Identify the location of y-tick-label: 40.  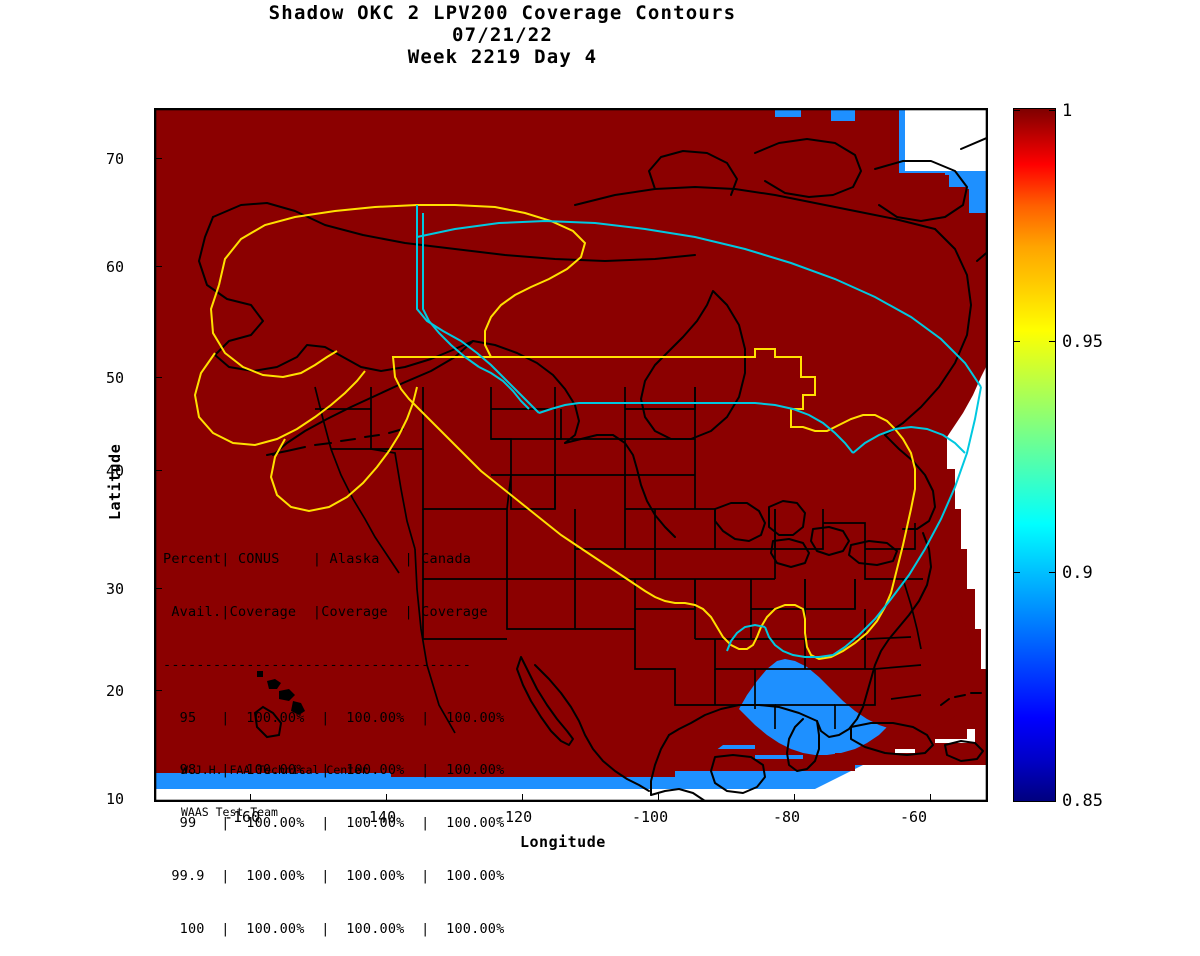
(115, 471).